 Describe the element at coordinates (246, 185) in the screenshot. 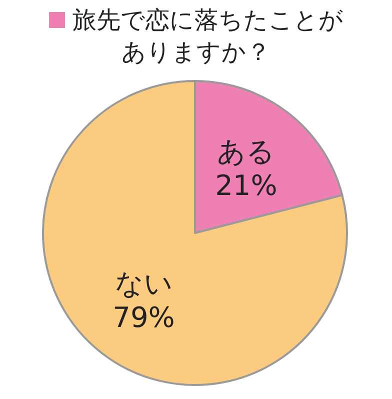

I see `data-label: 21%` at that location.